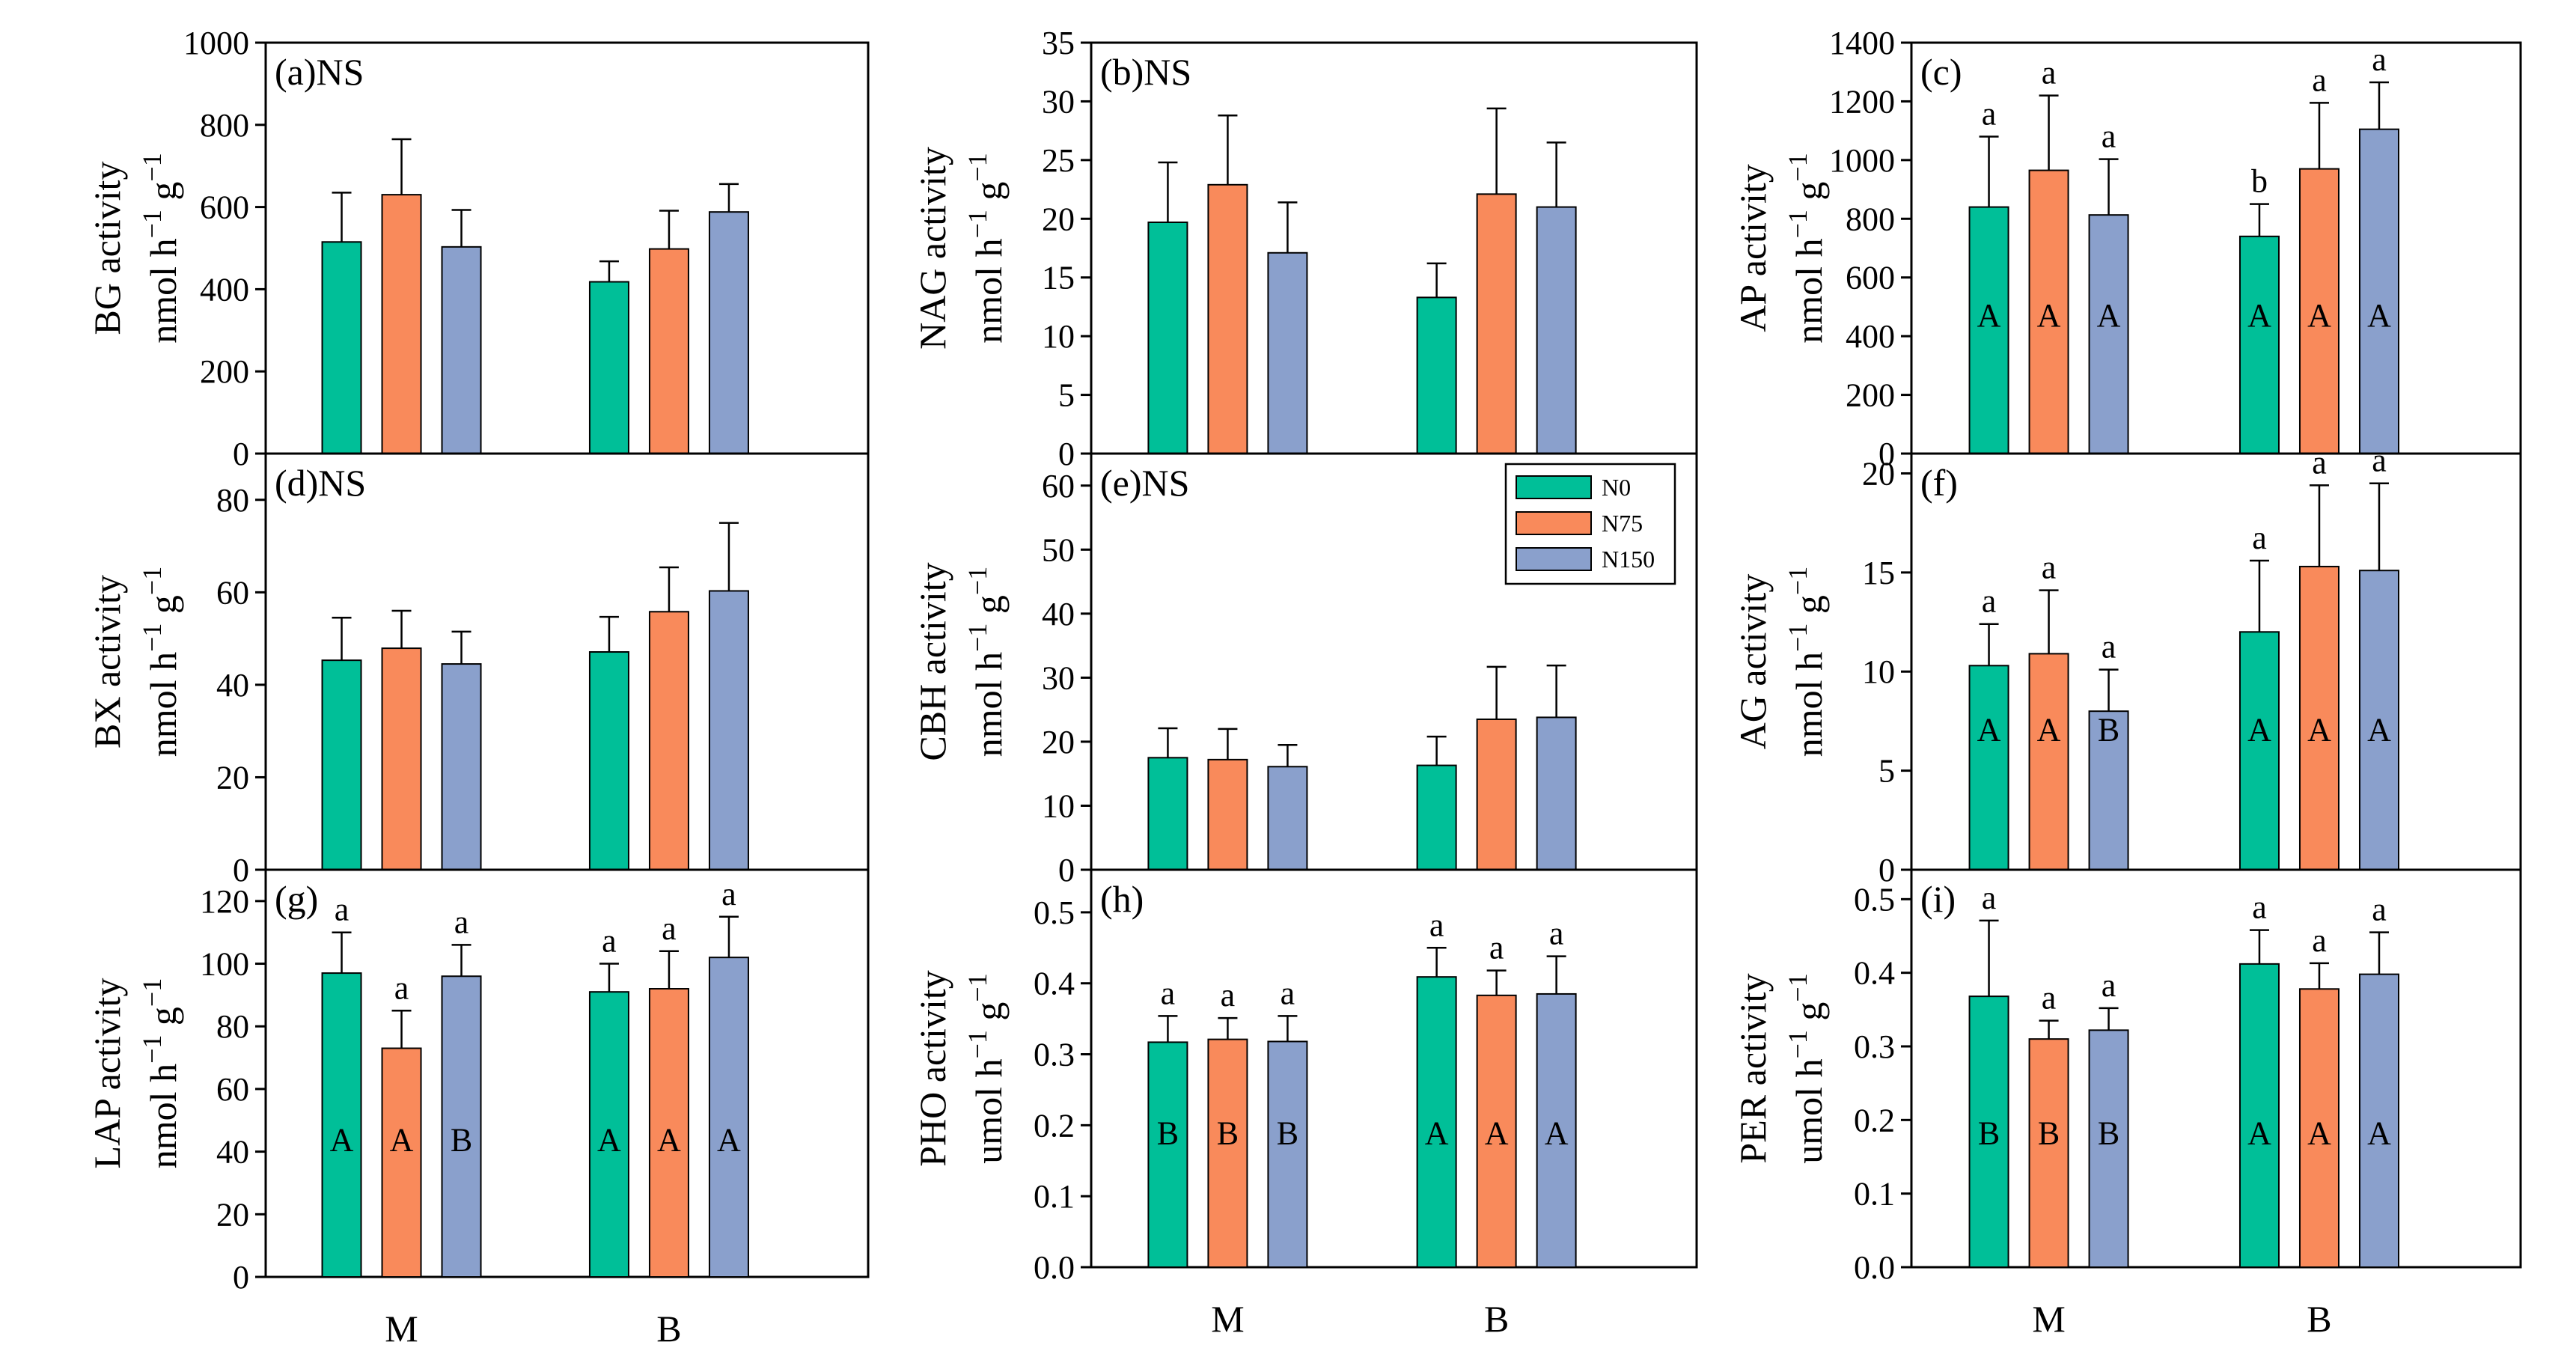 The image size is (2576, 1360). Describe the element at coordinates (232, 500) in the screenshot. I see `y-tick-label: 80` at that location.